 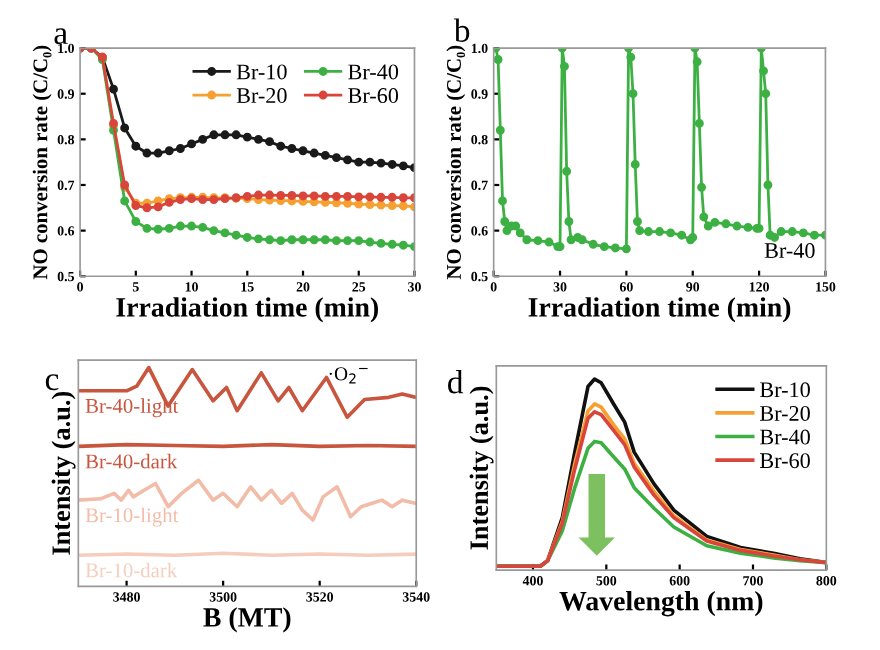 What do you see at coordinates (61, 36) in the screenshot?
I see `chart-title: a` at bounding box center [61, 36].